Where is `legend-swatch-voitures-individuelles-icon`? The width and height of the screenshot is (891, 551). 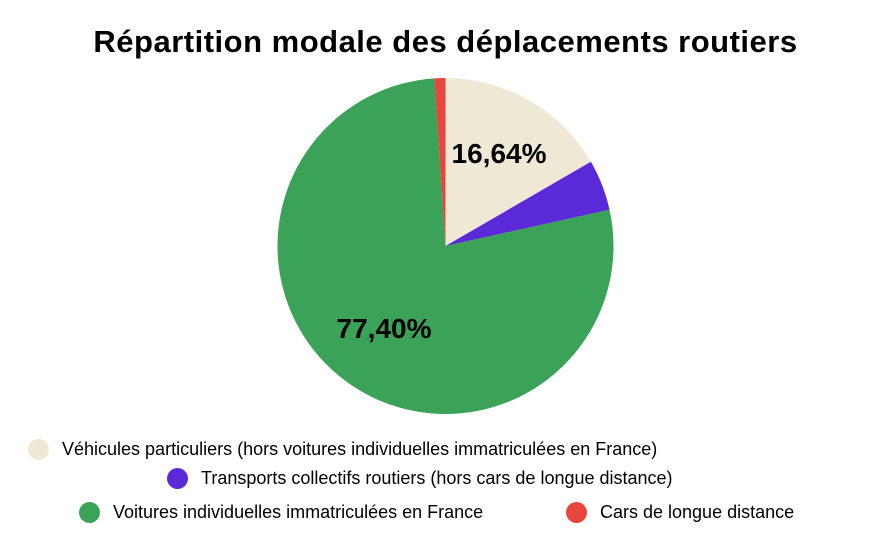
legend-swatch-voitures-individuelles-icon is located at coordinates (89, 512).